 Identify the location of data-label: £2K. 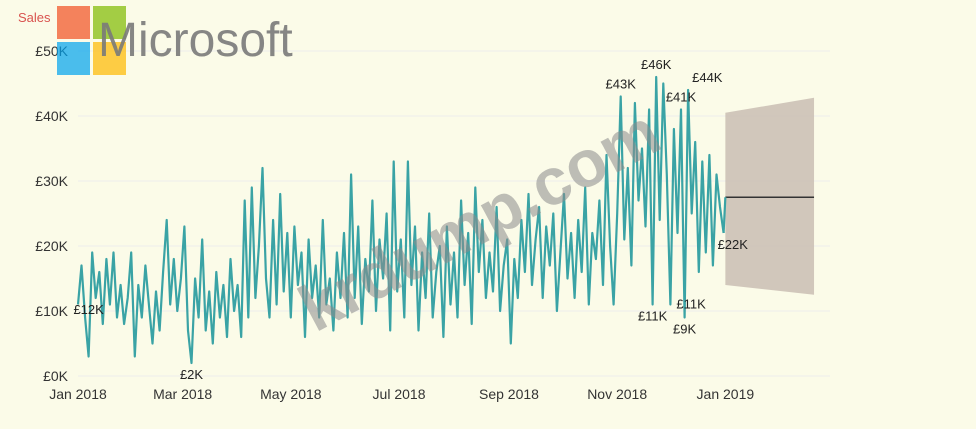
(191, 374).